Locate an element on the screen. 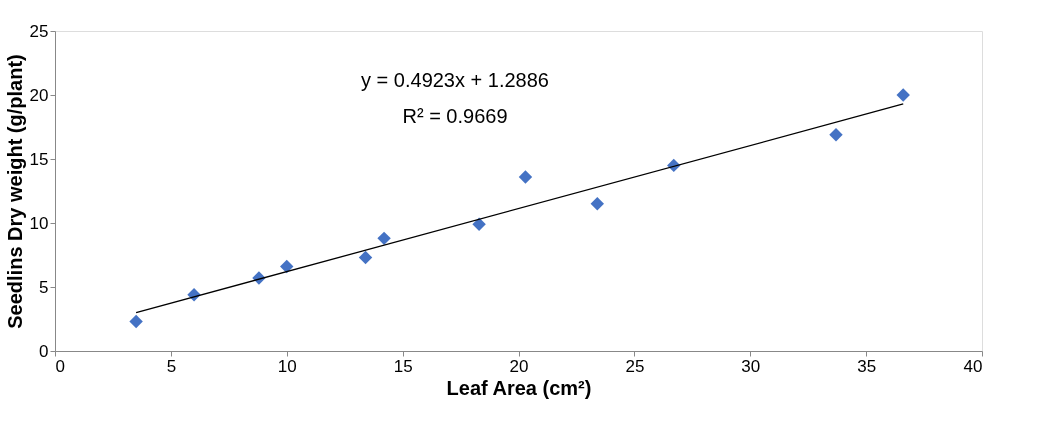  x-tick-label: 35 is located at coordinates (867, 366).